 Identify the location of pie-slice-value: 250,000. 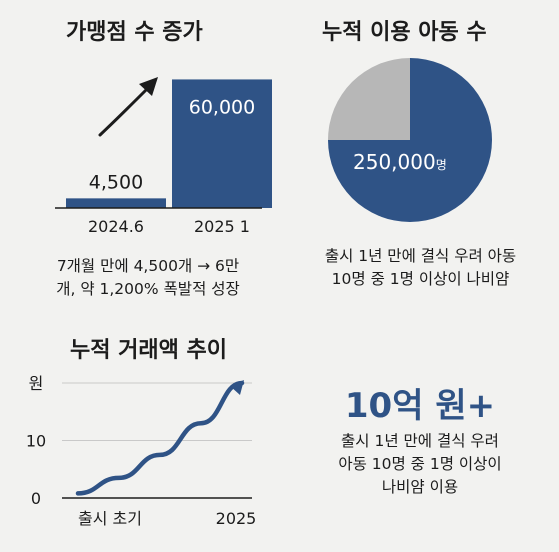
(394, 162).